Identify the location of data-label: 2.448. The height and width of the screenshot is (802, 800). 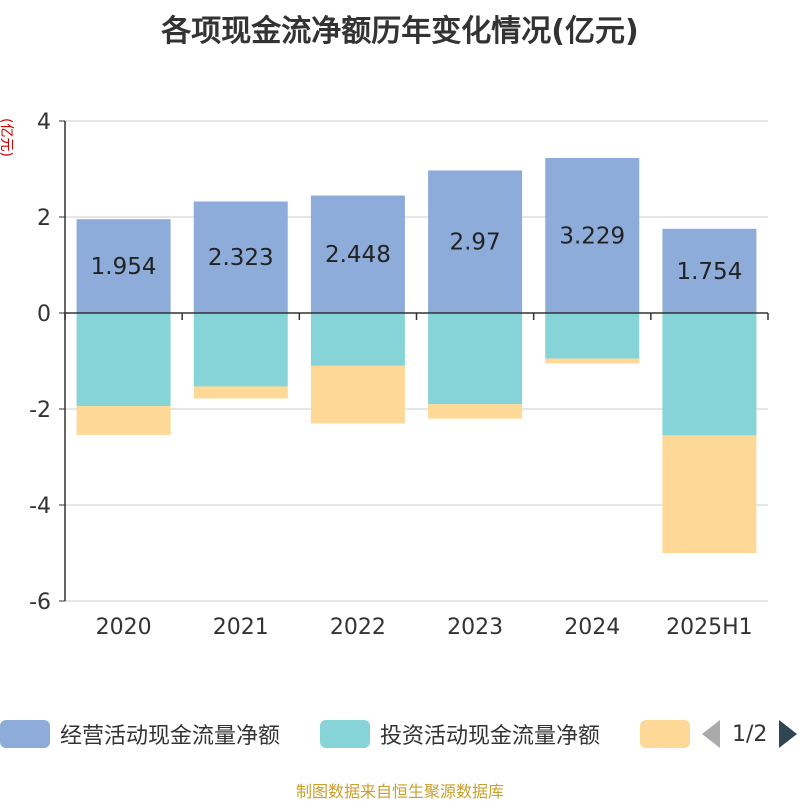
(358, 255).